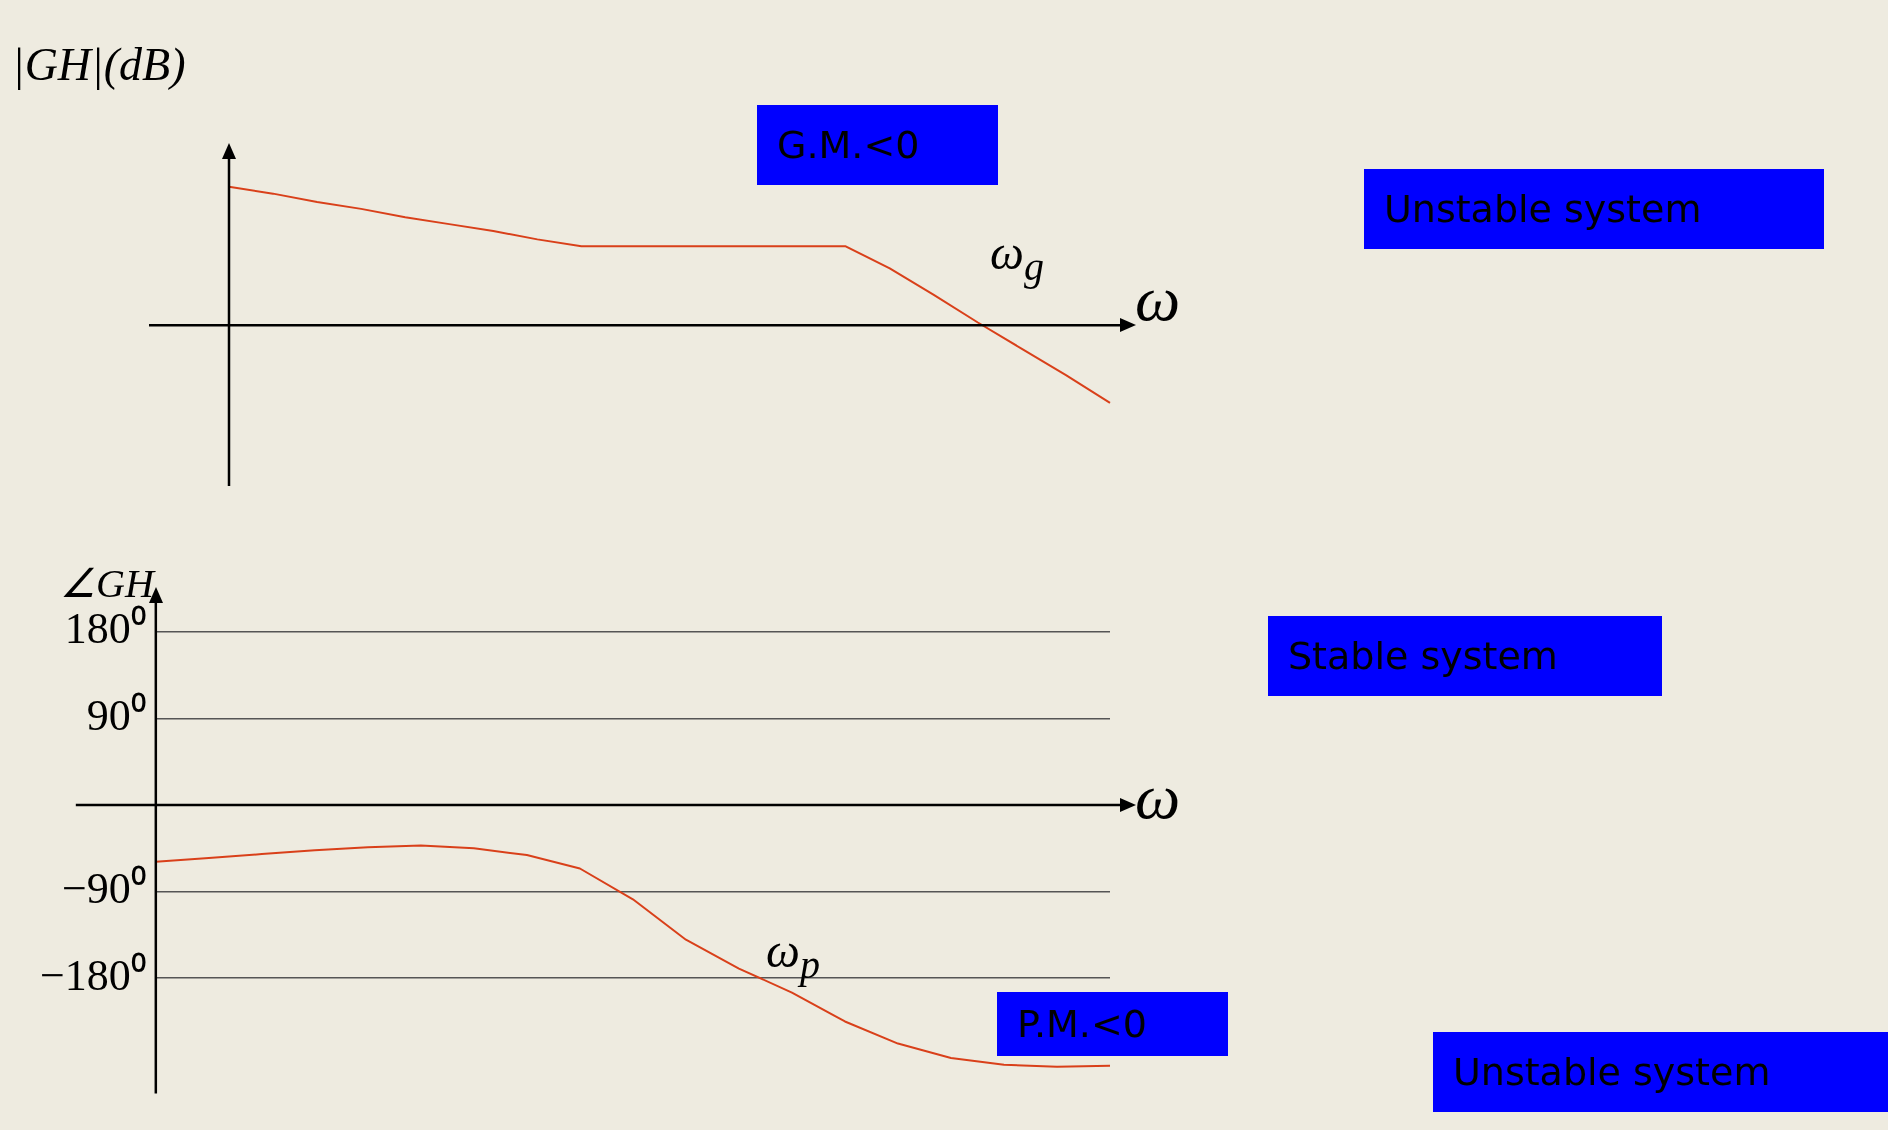  I want to click on y-axis-title: ∠GH, so click(107, 583).